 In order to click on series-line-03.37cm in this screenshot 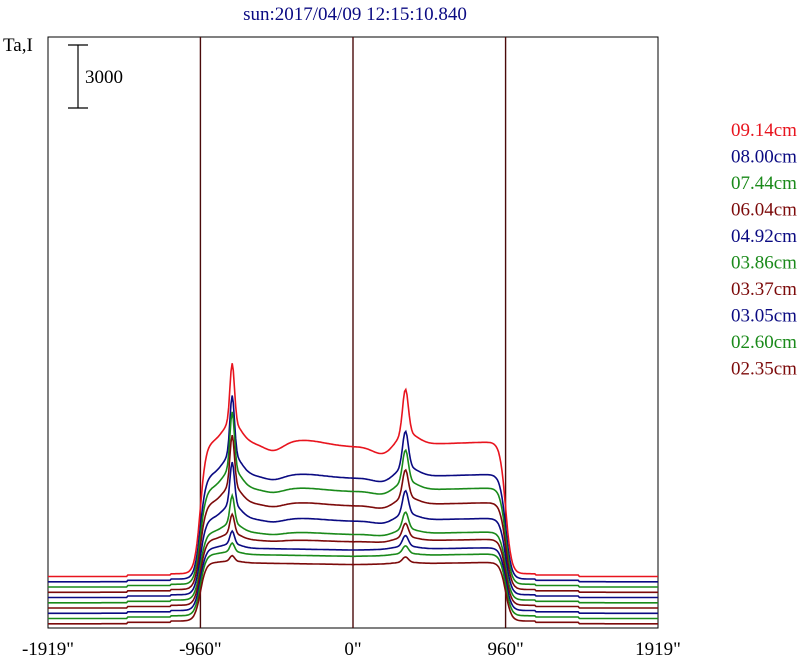, I will do `click(353, 560)`.